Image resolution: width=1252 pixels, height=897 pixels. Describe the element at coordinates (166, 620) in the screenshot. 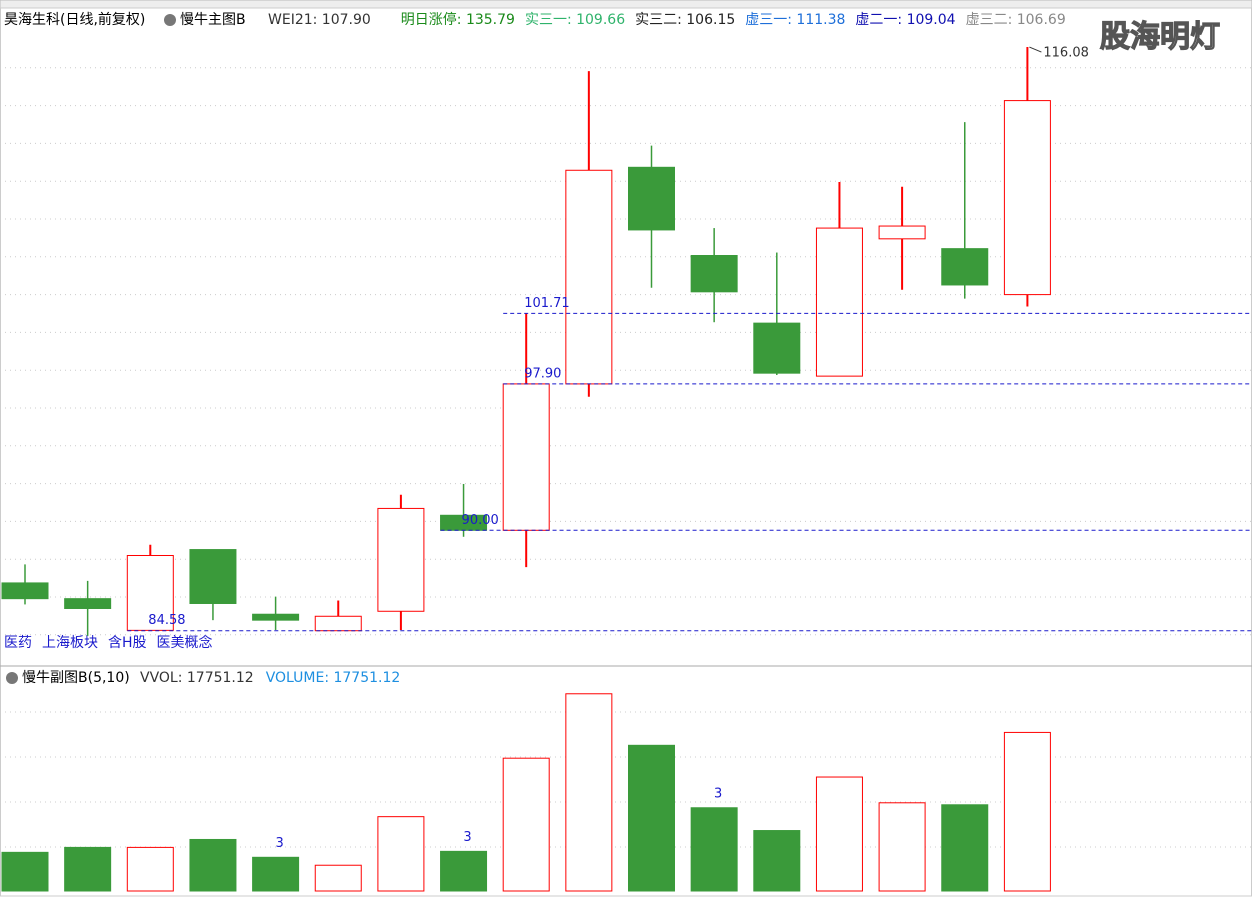

I see `level-label: 84.58` at that location.